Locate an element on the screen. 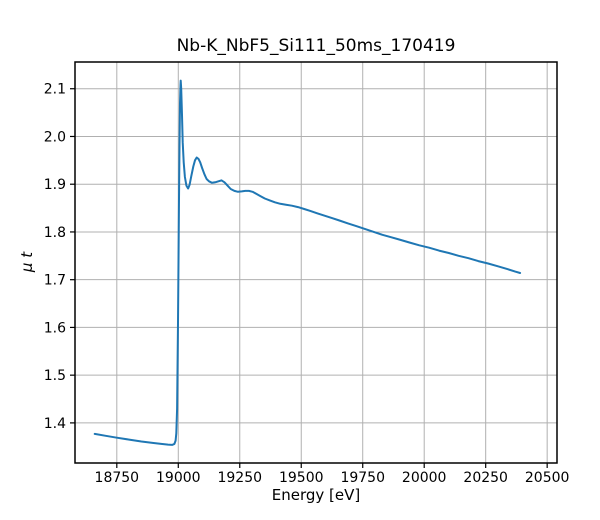 The image size is (600, 520). x-tick-label: 19750 is located at coordinates (362, 478).